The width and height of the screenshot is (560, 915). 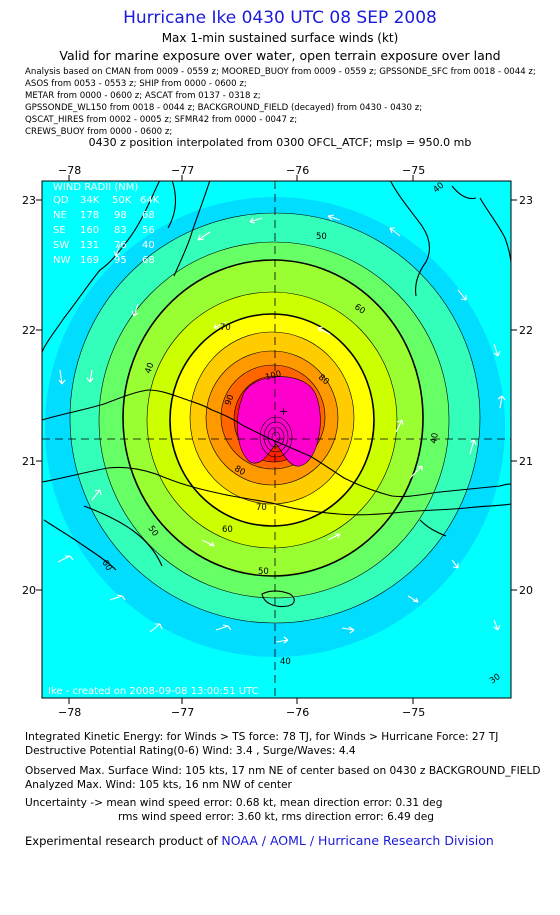 What do you see at coordinates (90, 200) in the screenshot?
I see `wind-radii-header: 34K` at bounding box center [90, 200].